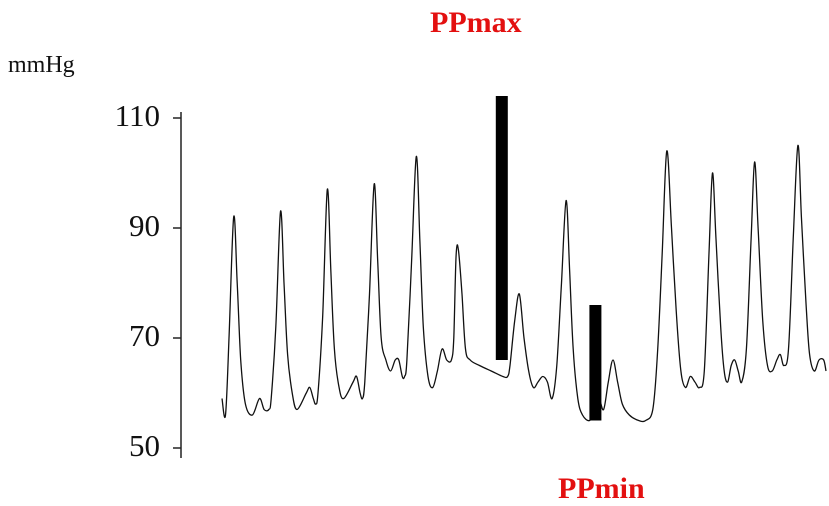  What do you see at coordinates (601, 488) in the screenshot?
I see `ppmin-callout: PPmin` at bounding box center [601, 488].